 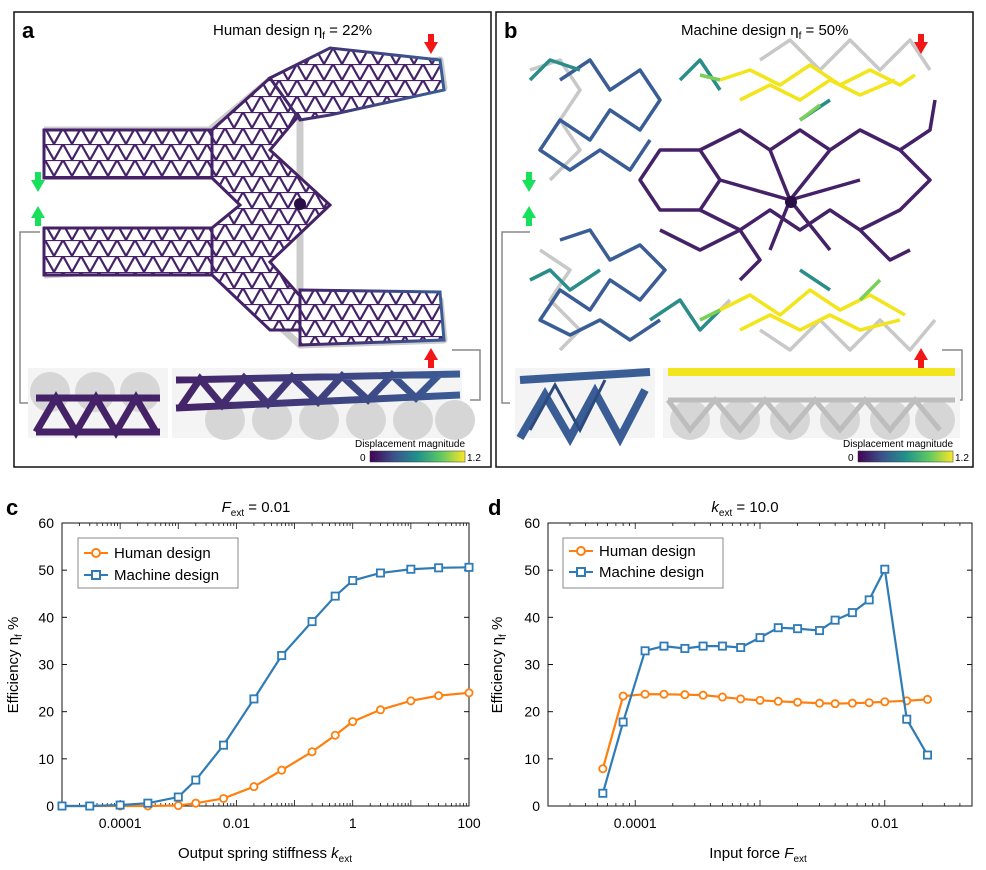 I want to click on colorbar-b: Displacement magnitude 0 1.2, so click(x=906, y=451).